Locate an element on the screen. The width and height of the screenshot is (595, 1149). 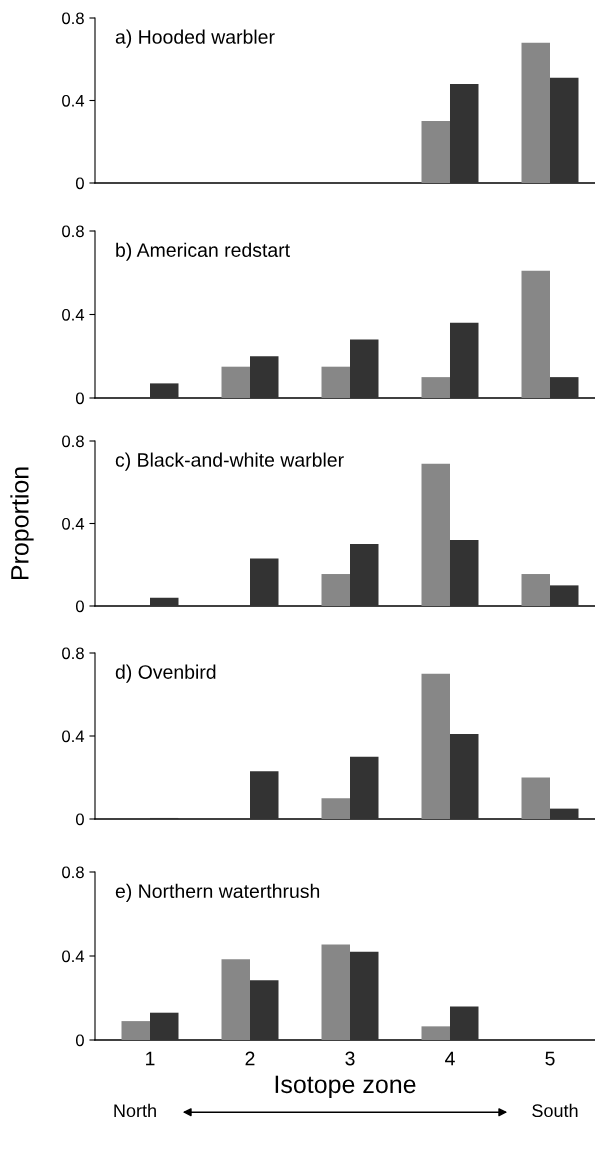
text: d) Ovenbird is located at coordinates (165, 673).